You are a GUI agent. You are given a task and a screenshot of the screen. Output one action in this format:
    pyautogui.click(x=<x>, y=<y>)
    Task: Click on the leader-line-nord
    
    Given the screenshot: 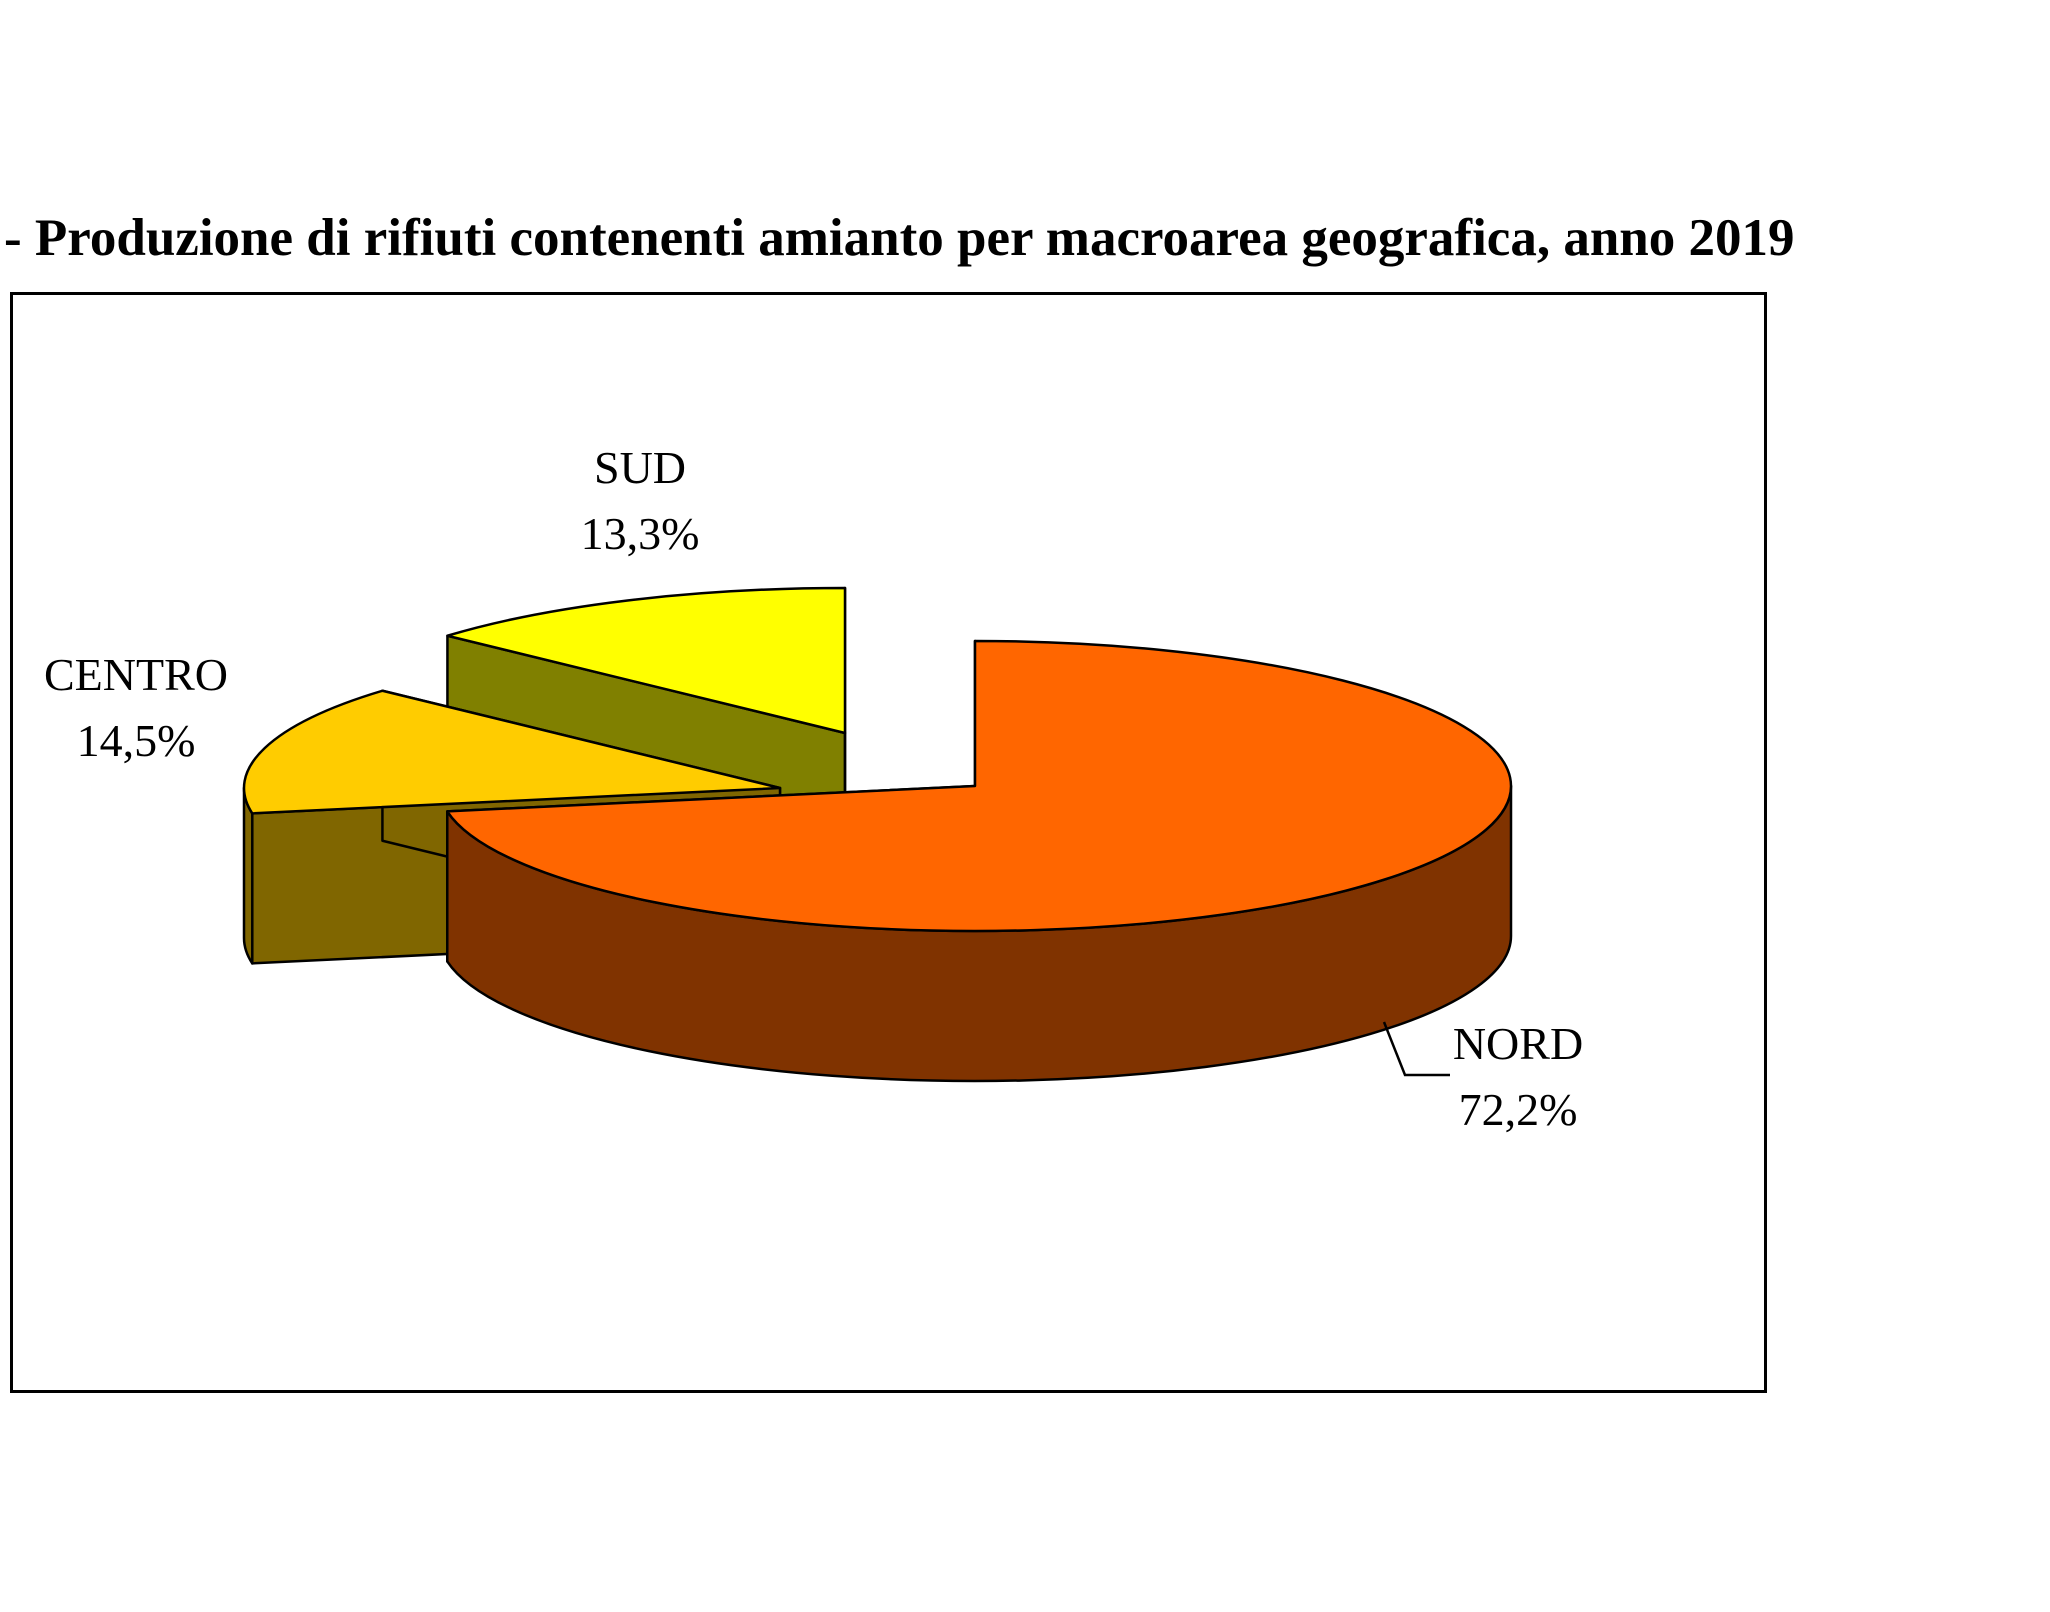 What is the action you would take?
    pyautogui.click(x=1416, y=1049)
    